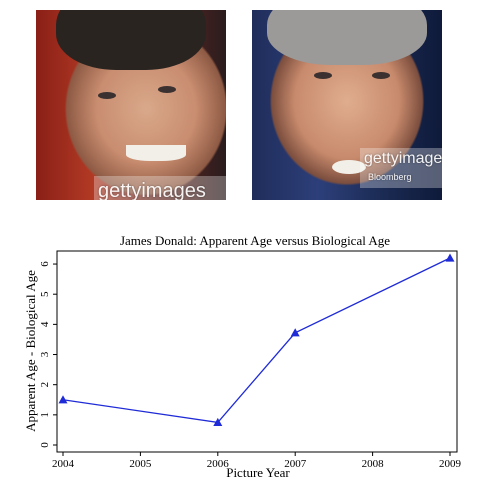 The height and width of the screenshot is (493, 482). What do you see at coordinates (450, 464) in the screenshot?
I see `x-tick-label: 2009` at bounding box center [450, 464].